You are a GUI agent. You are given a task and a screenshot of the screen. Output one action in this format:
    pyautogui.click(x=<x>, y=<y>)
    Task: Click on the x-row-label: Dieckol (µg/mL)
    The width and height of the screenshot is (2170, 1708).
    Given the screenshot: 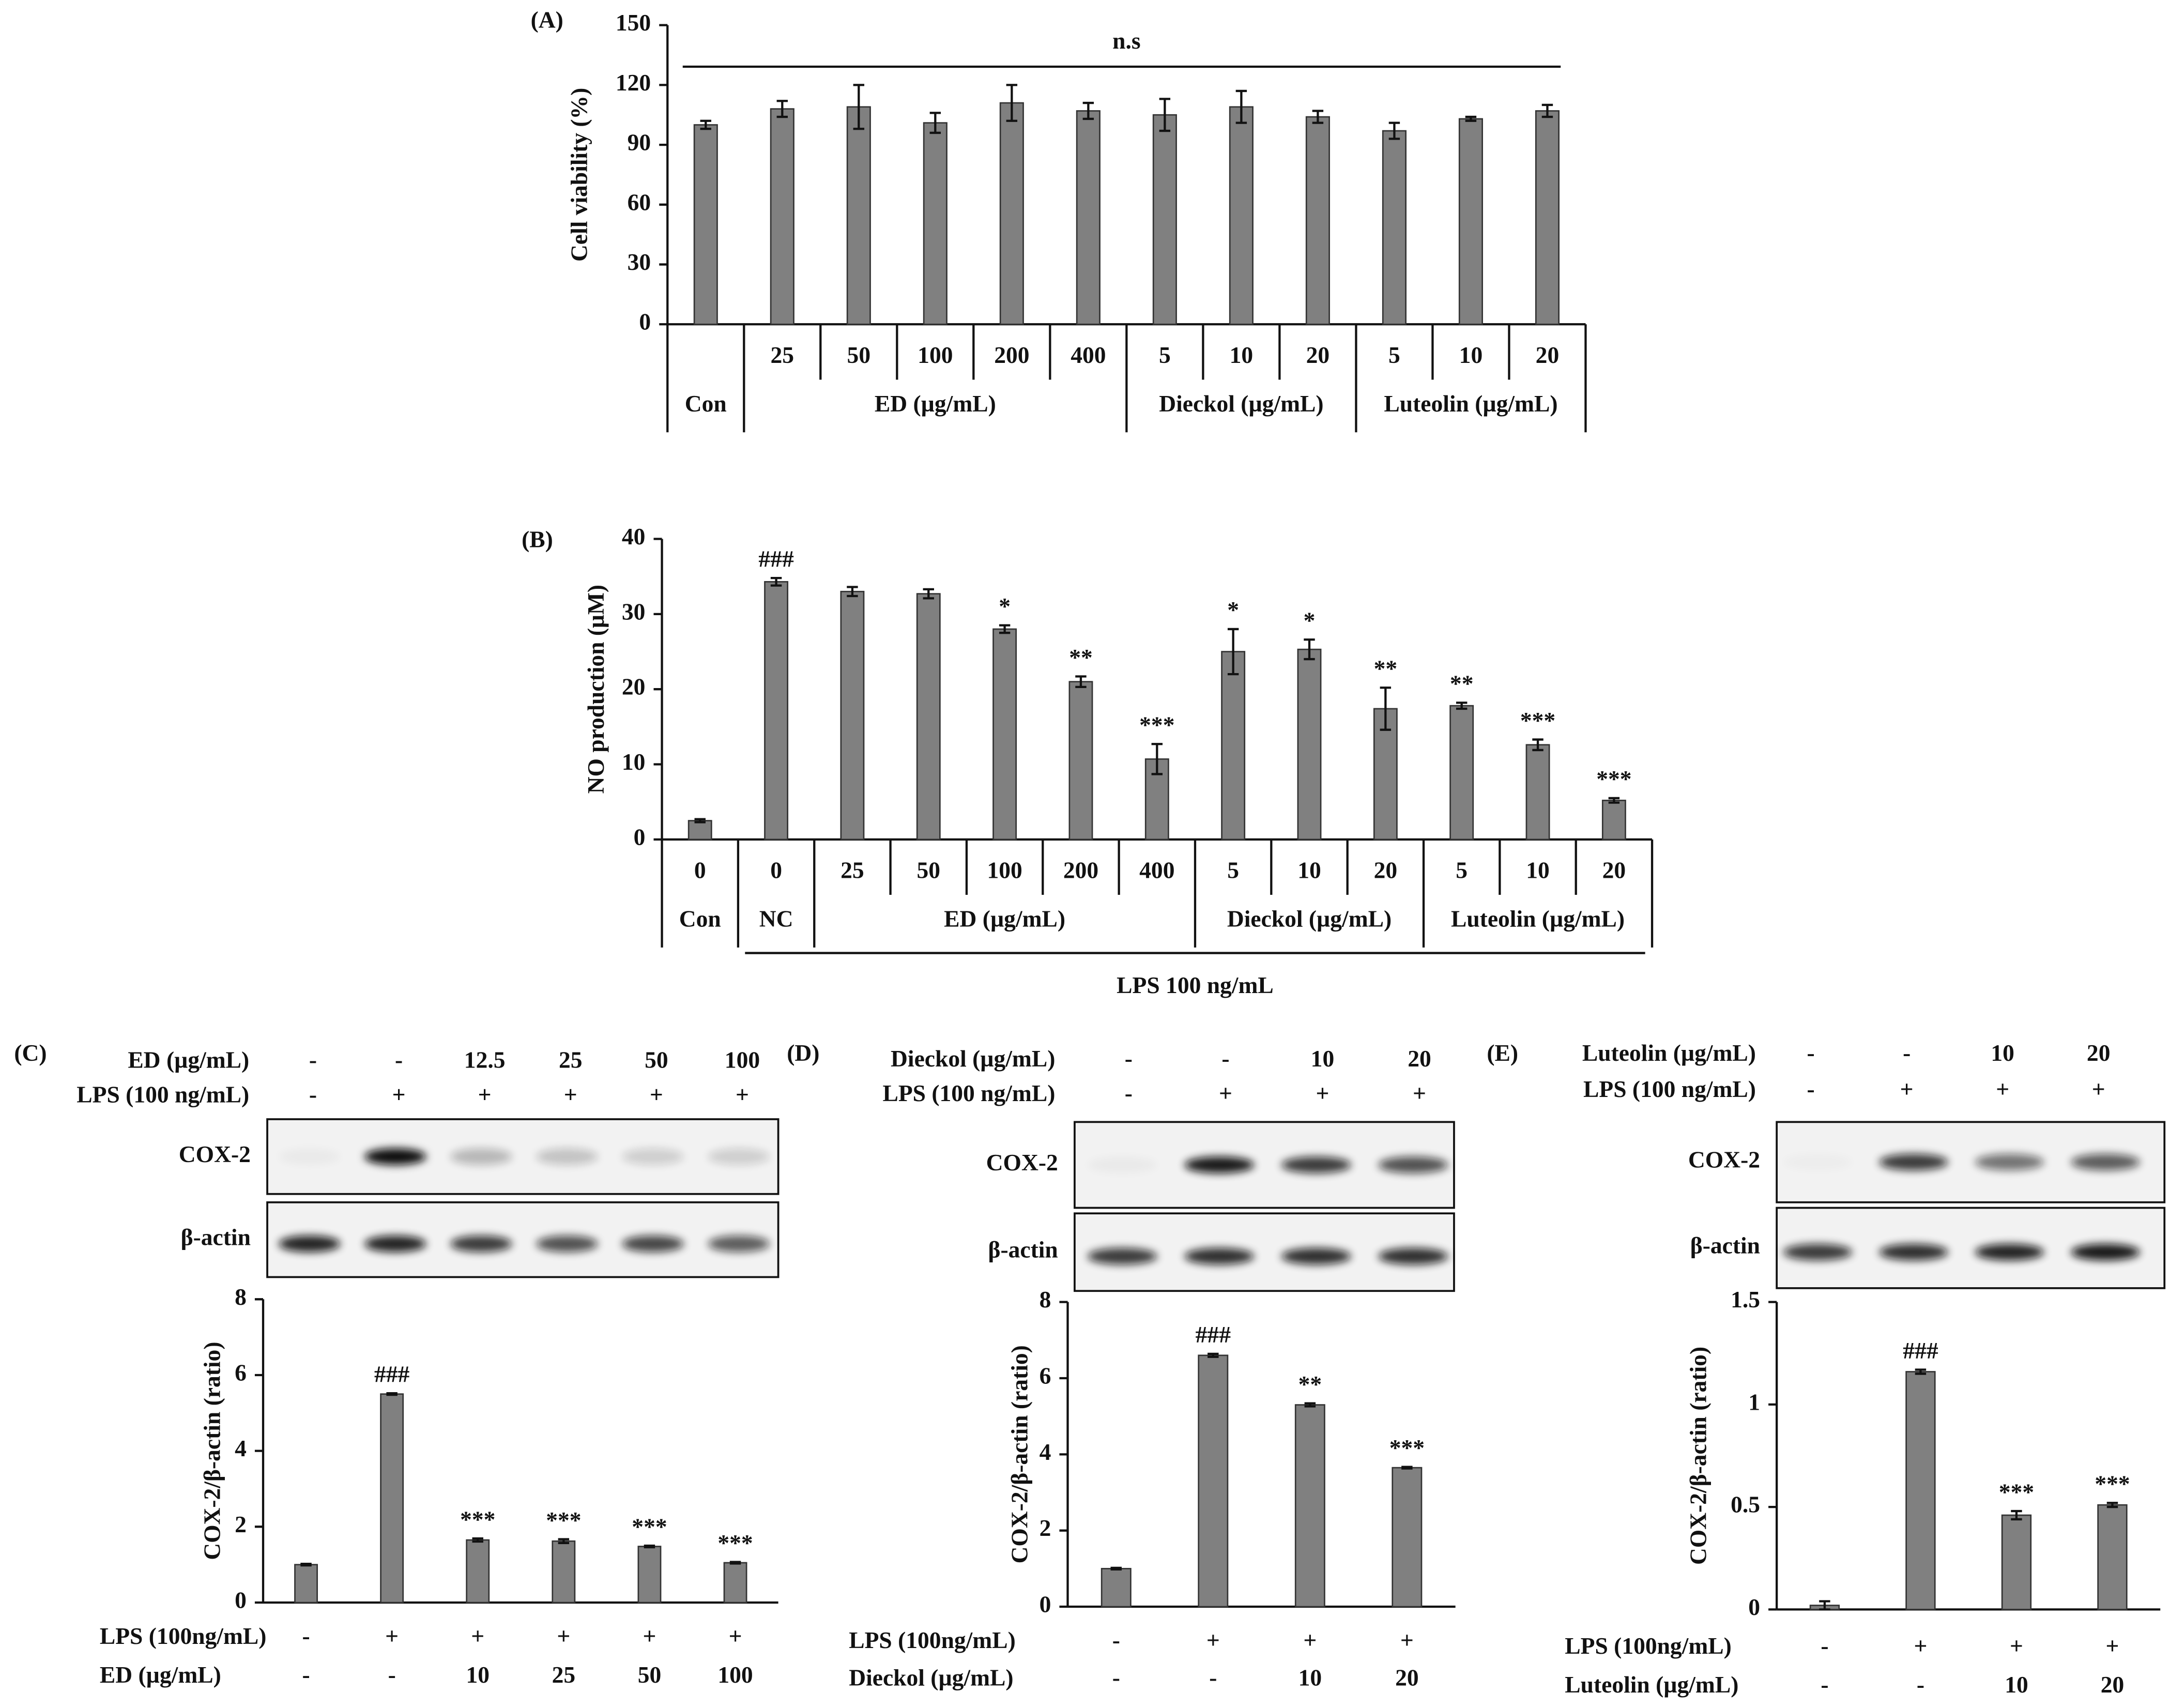 What is the action you would take?
    pyautogui.click(x=931, y=1677)
    